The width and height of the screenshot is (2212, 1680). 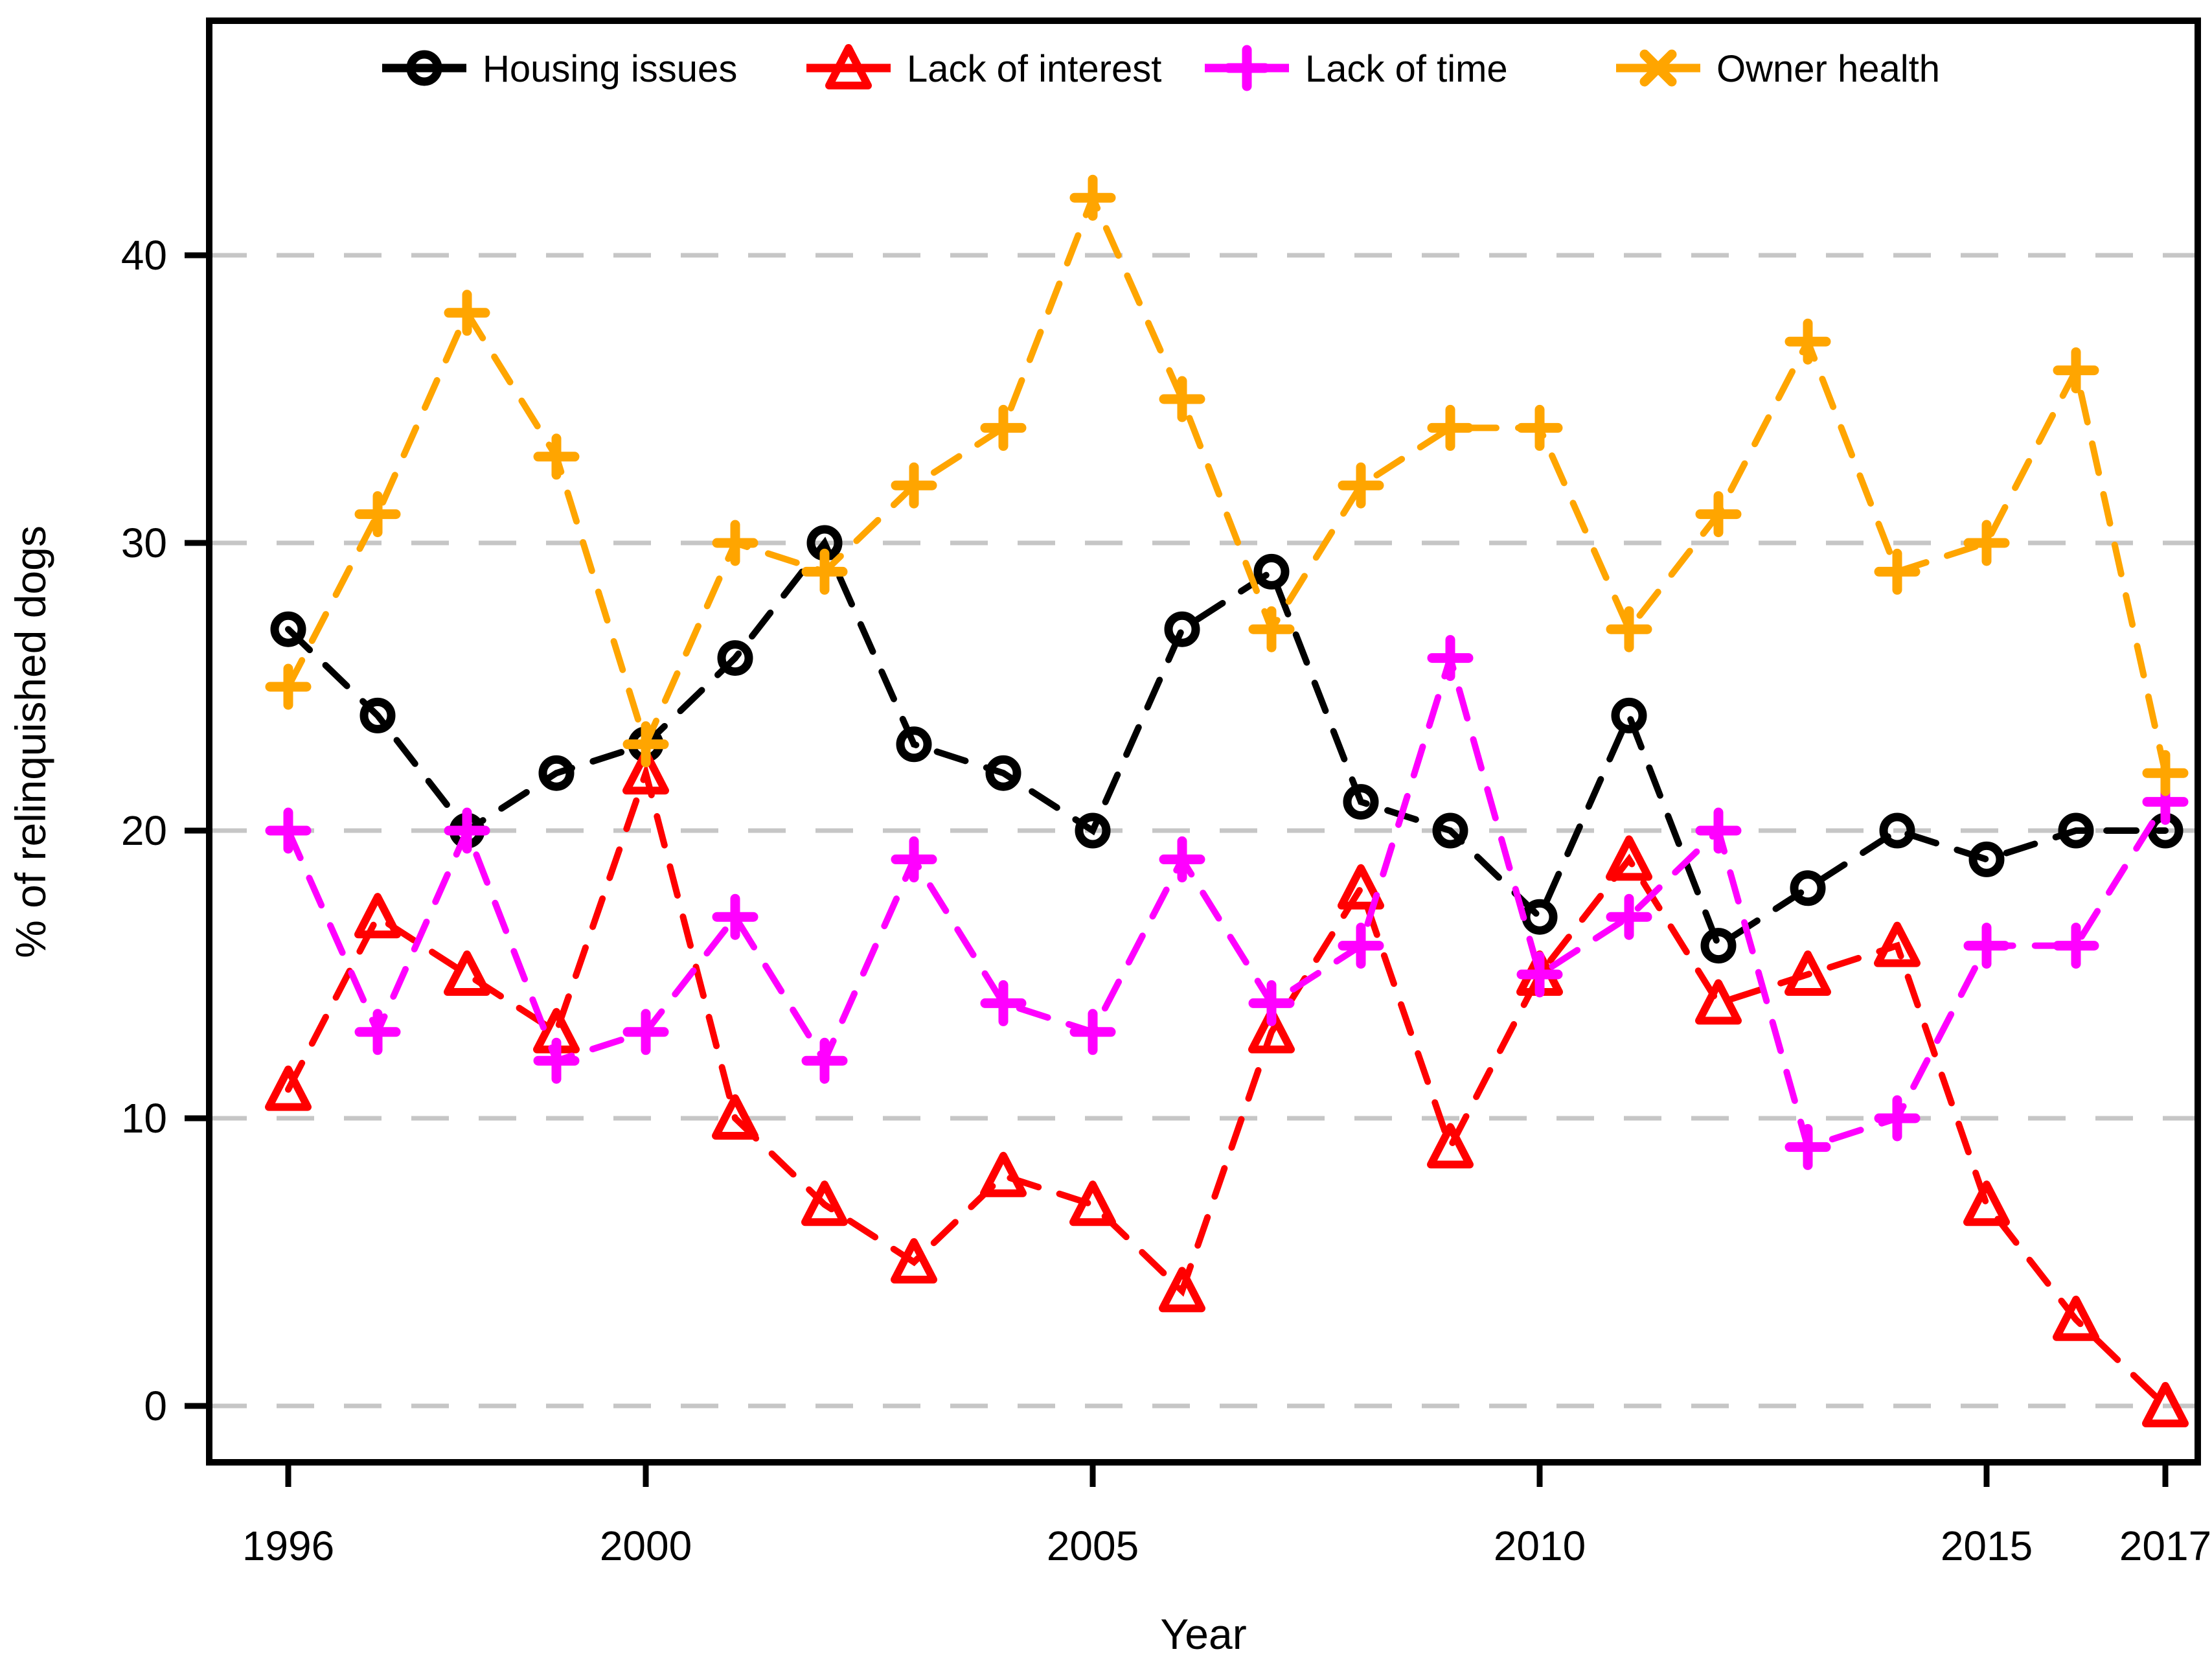 I want to click on data-point-housing-issues-2015, so click(x=1987, y=859).